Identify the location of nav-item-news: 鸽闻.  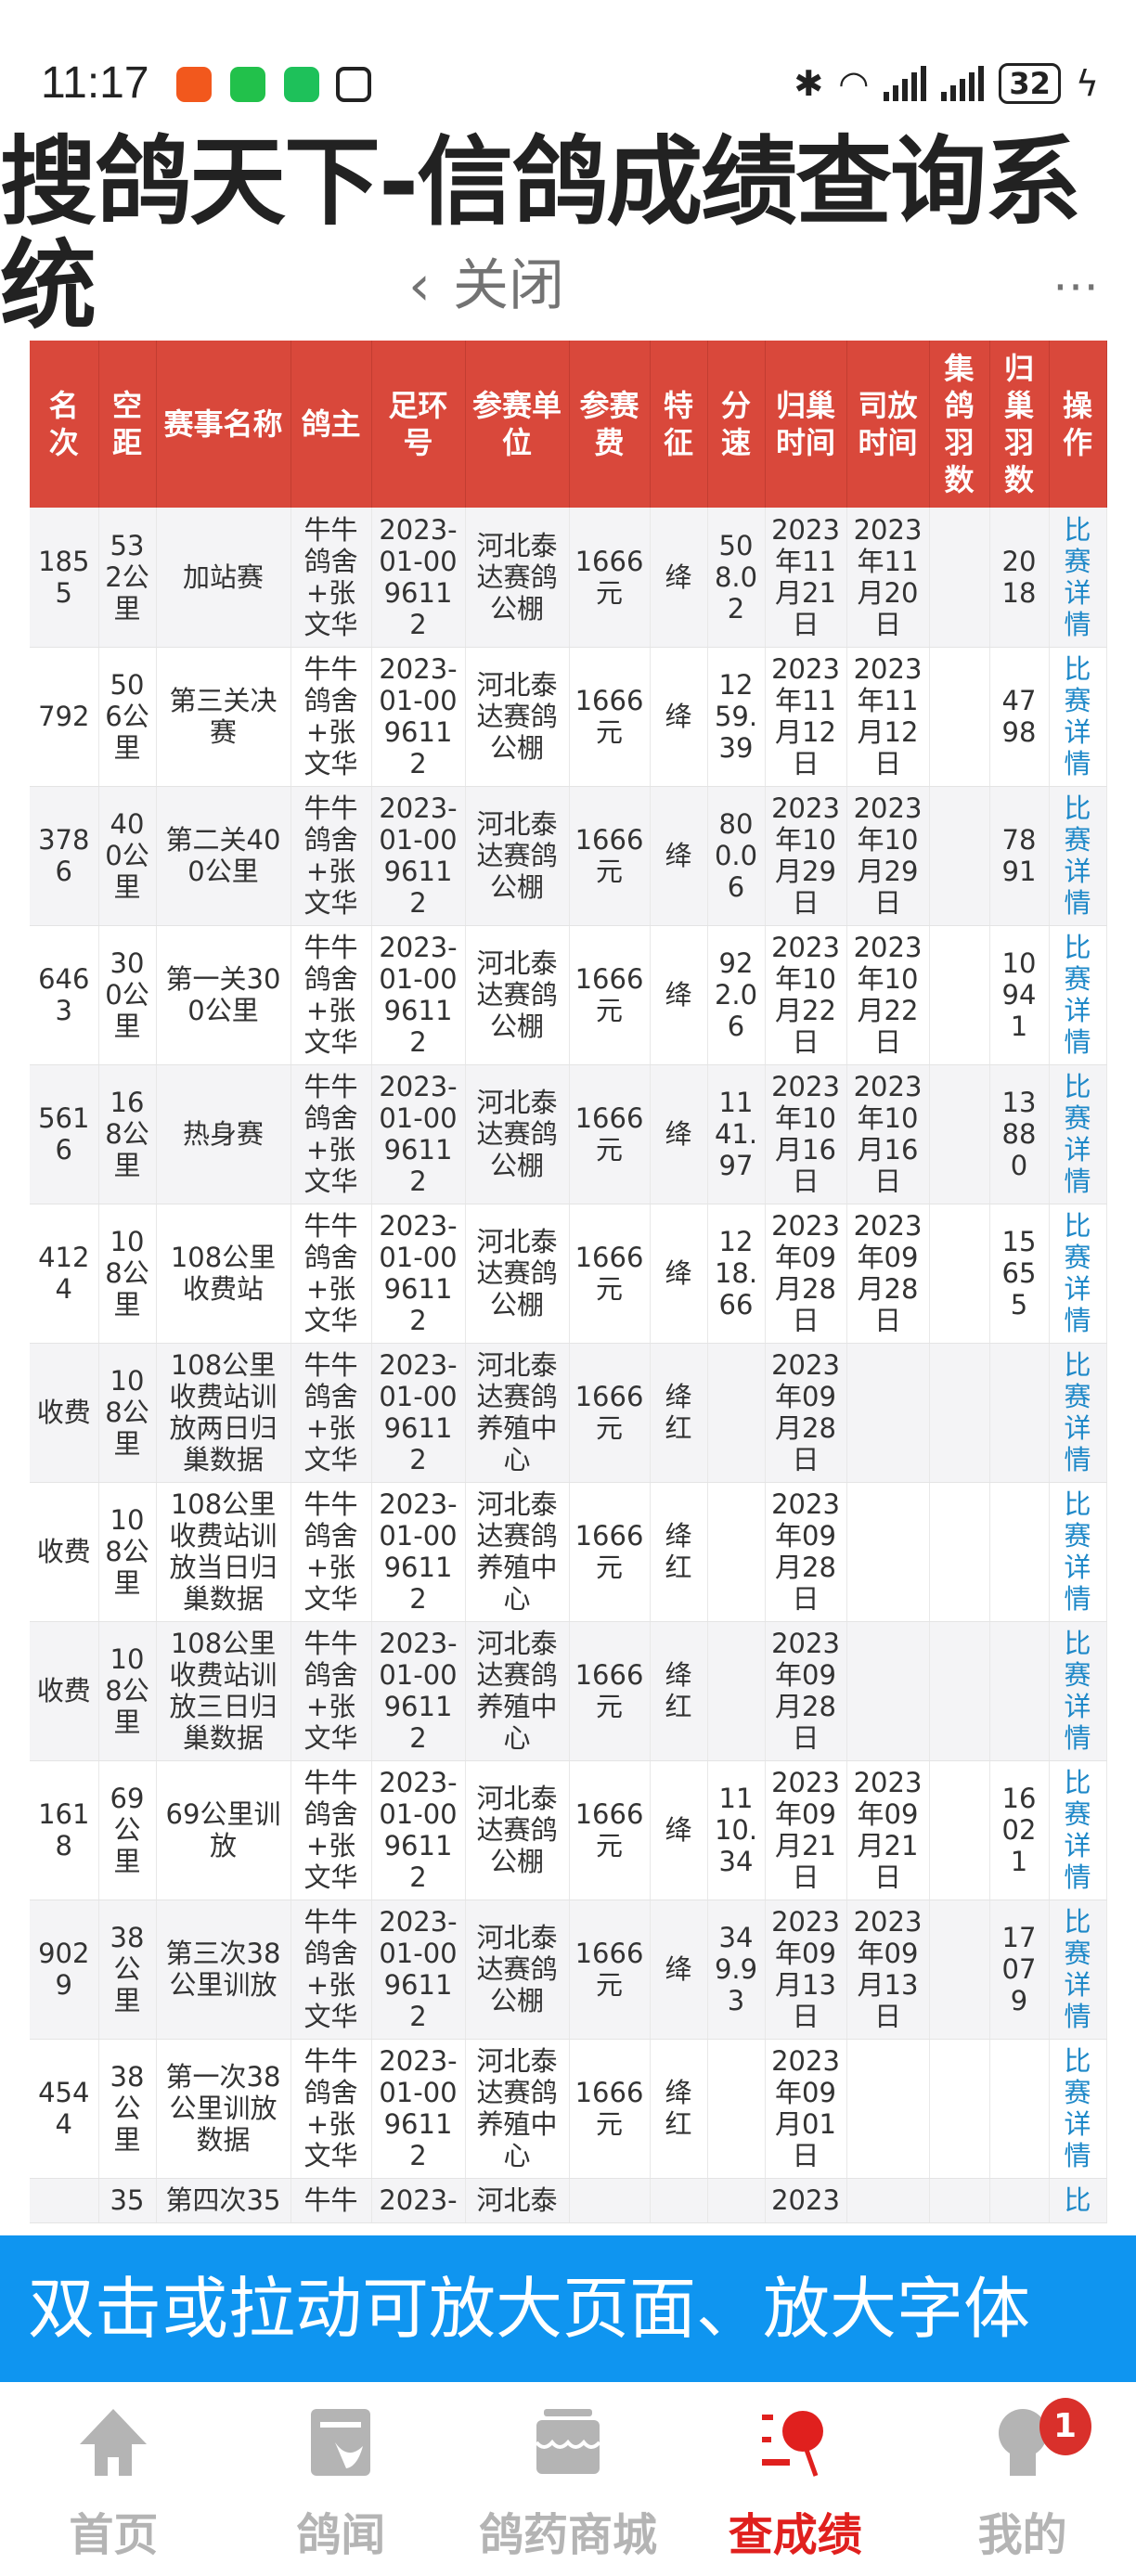
(341, 2479).